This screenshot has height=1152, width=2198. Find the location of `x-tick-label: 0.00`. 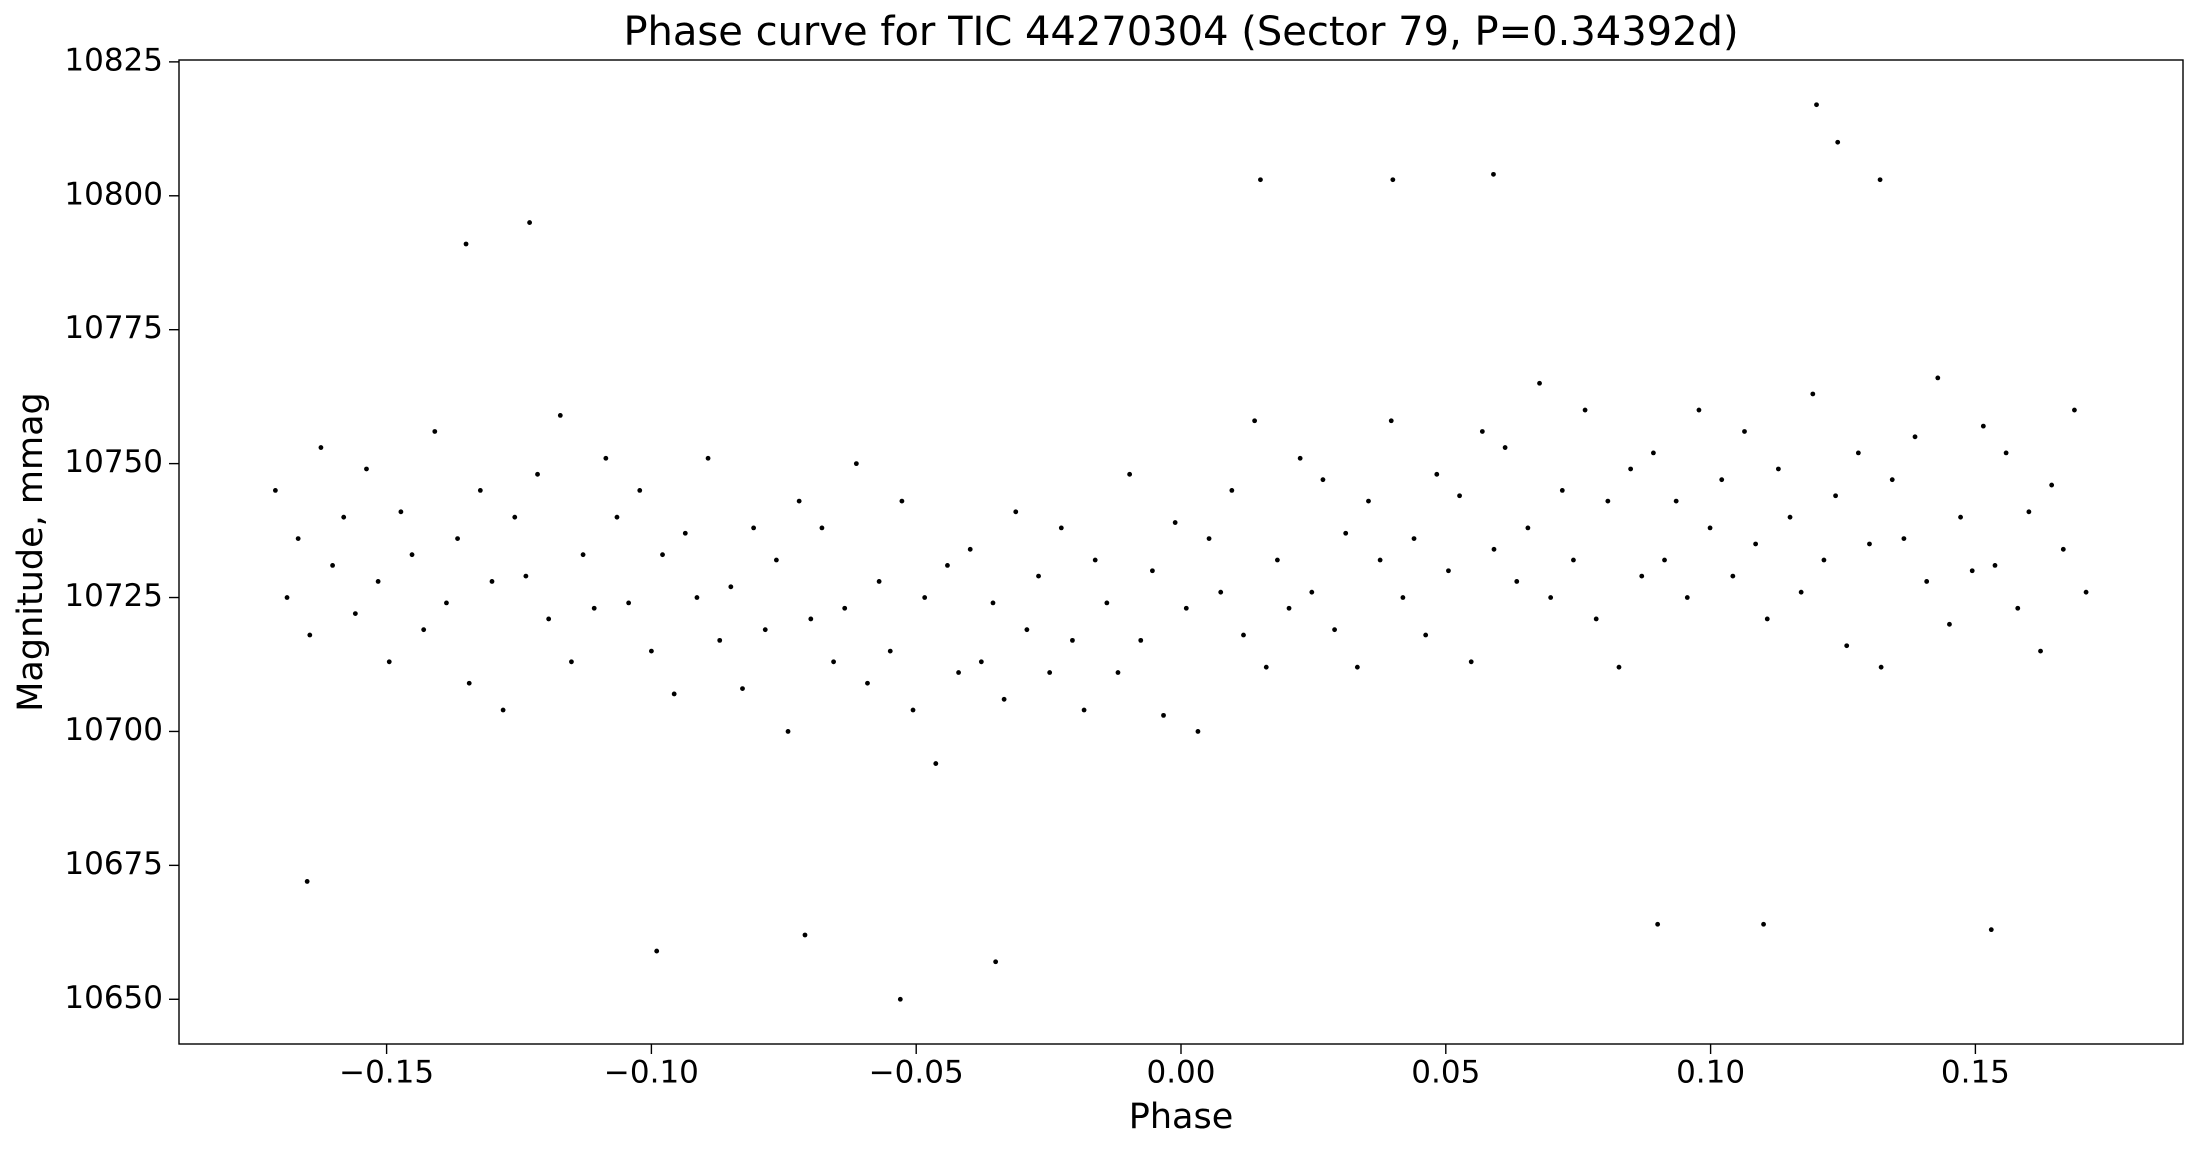

x-tick-label: 0.00 is located at coordinates (1180, 1073).